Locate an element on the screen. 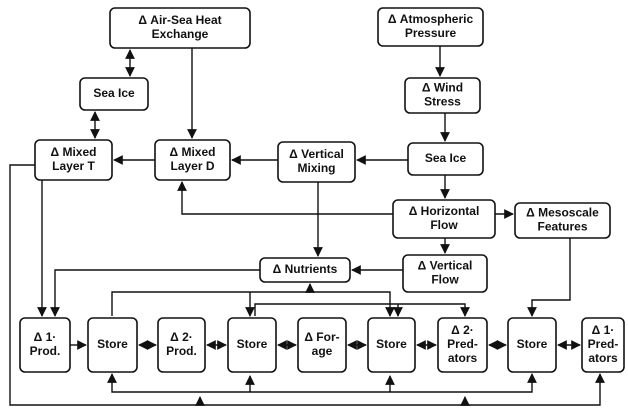 This screenshot has height=415, width=628. node-label: Exchange is located at coordinates (180, 34).